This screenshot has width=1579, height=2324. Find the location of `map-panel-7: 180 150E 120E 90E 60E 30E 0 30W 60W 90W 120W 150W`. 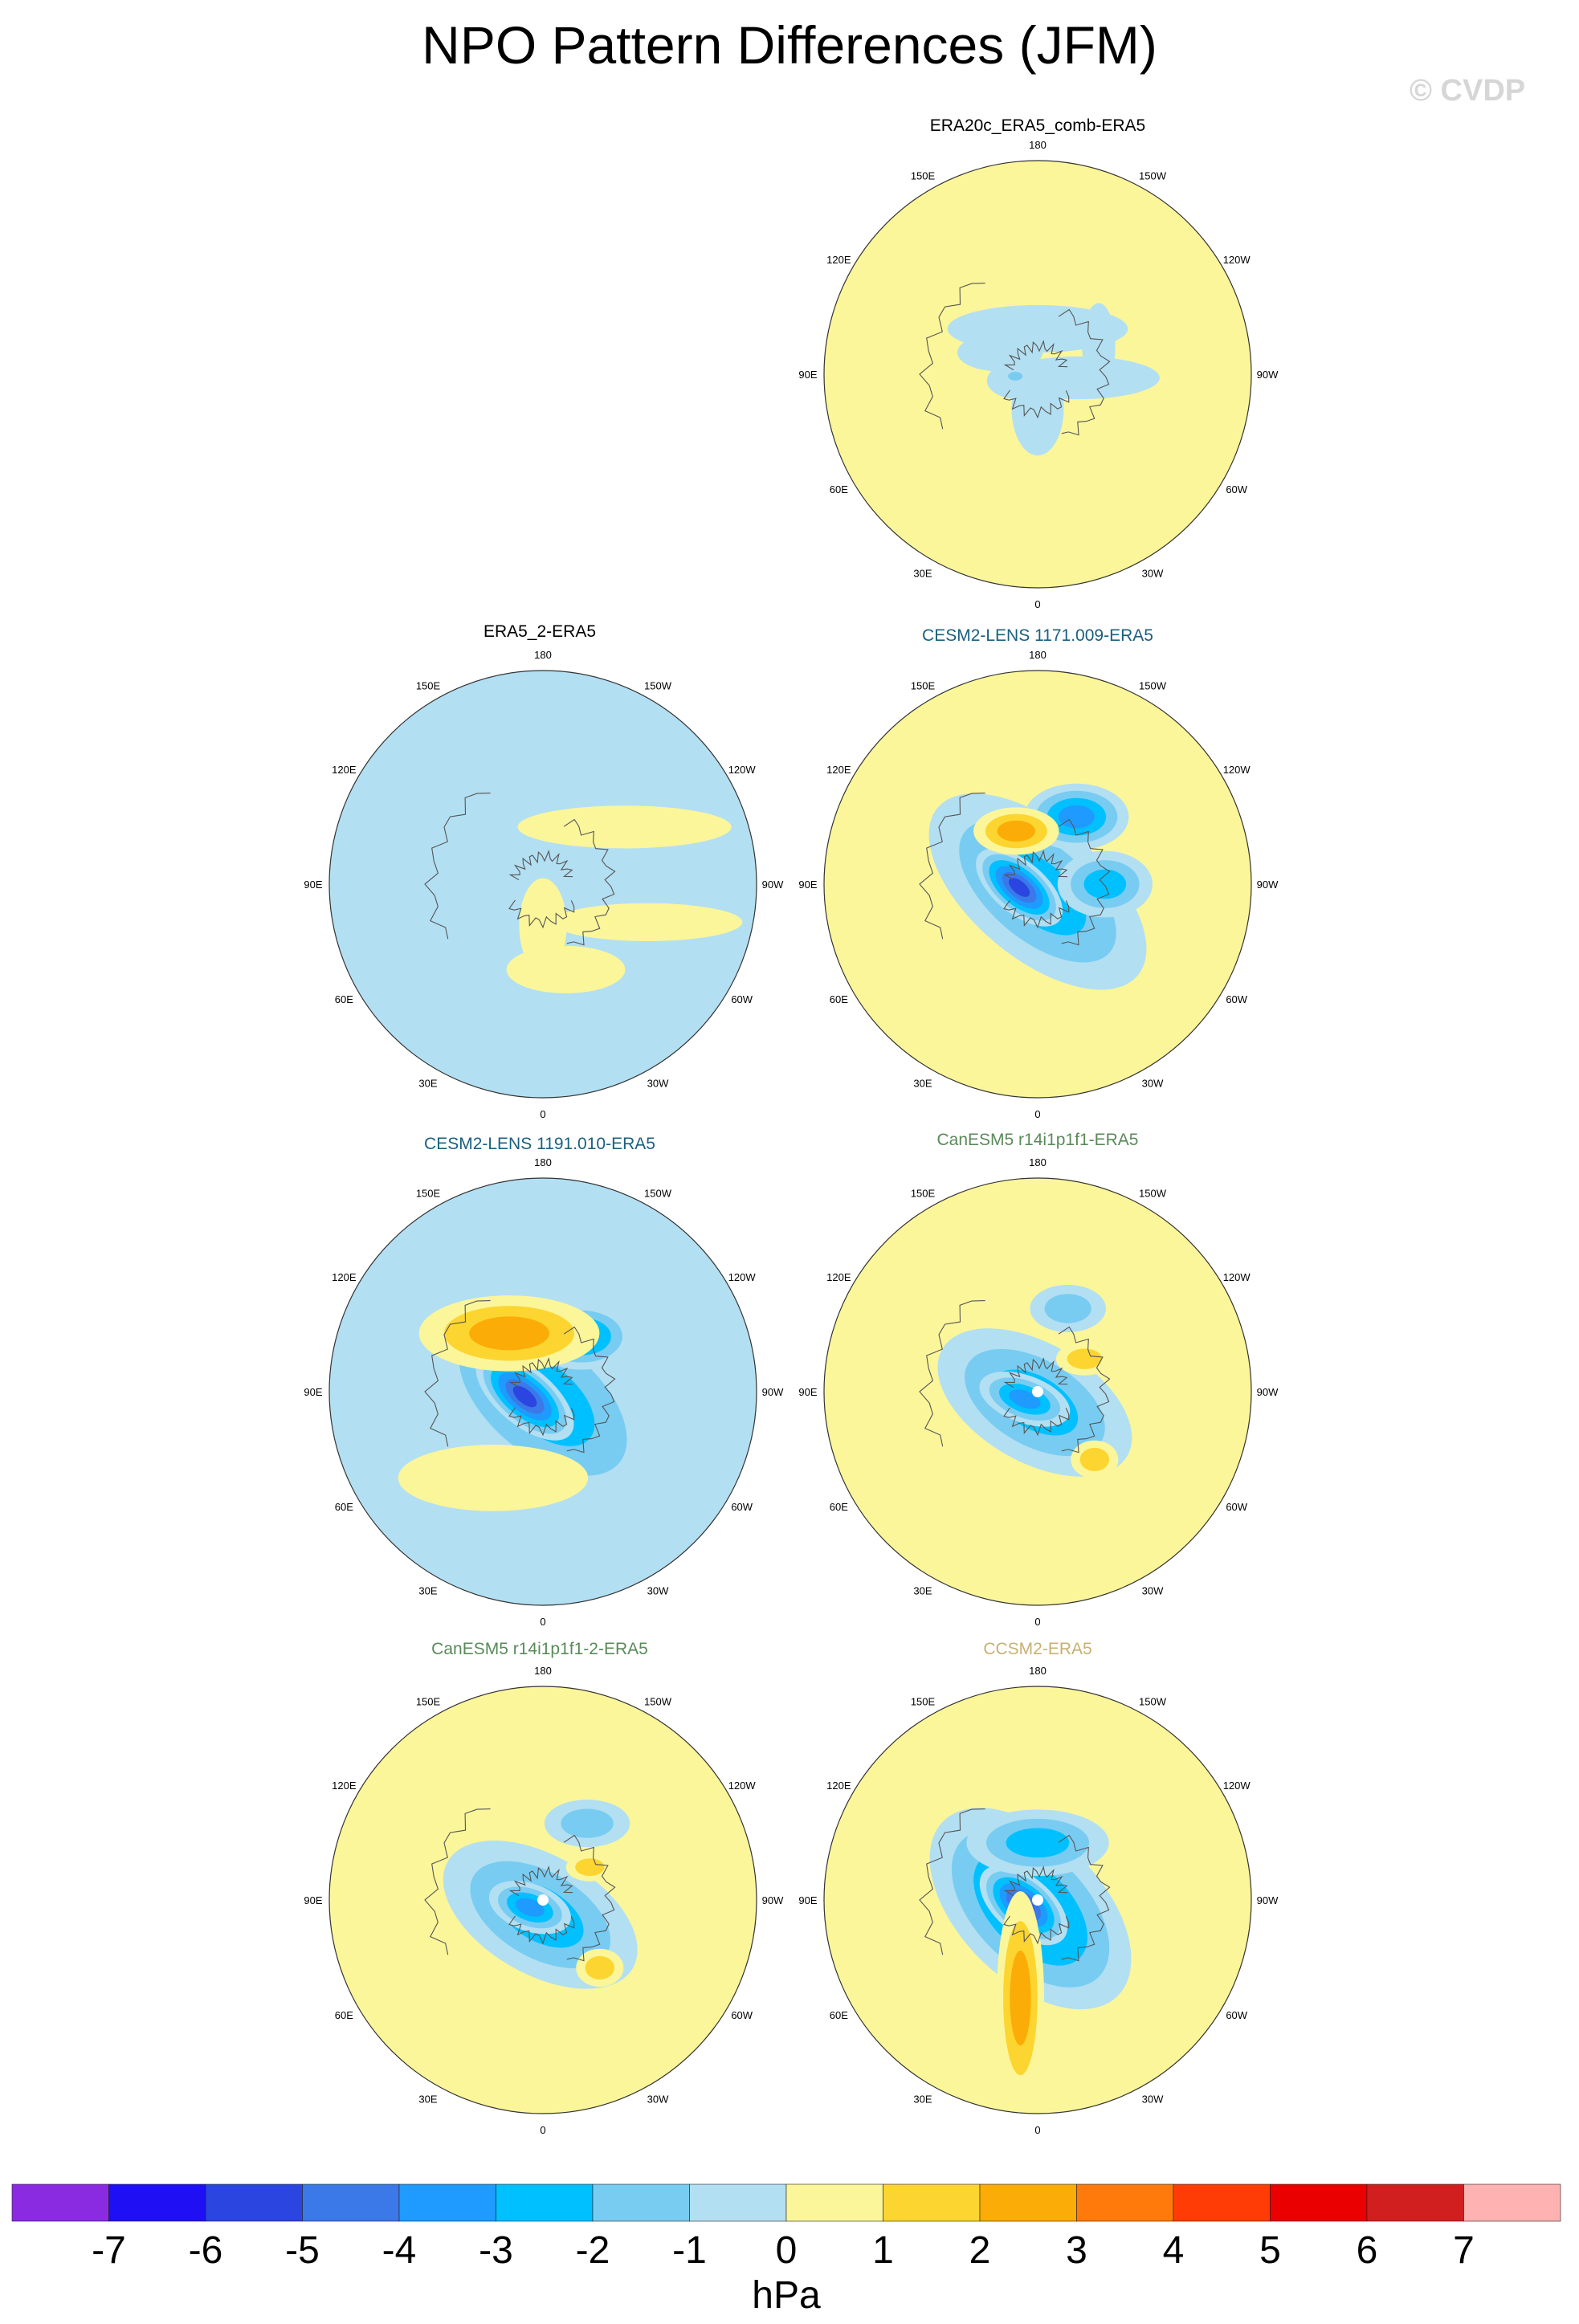

map-panel-7: 180 150E 120E 90E 60E 30E 0 30W 60W 90W 120W 150W is located at coordinates (1038, 1901).